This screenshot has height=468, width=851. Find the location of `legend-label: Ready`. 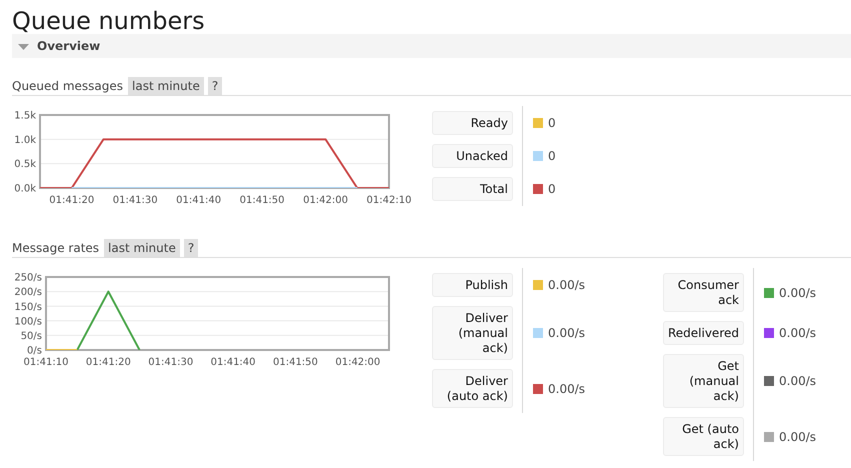

legend-label: Ready is located at coordinates (472, 123).